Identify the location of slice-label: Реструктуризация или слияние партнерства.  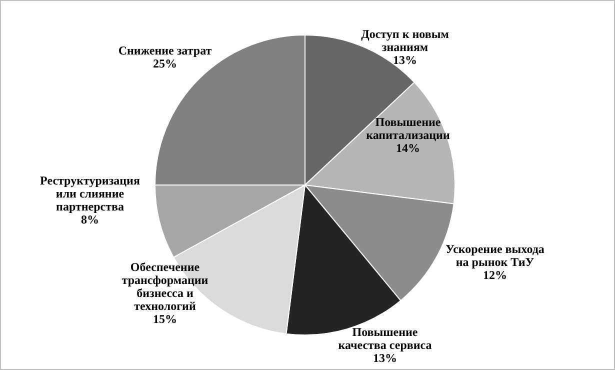
(90, 194).